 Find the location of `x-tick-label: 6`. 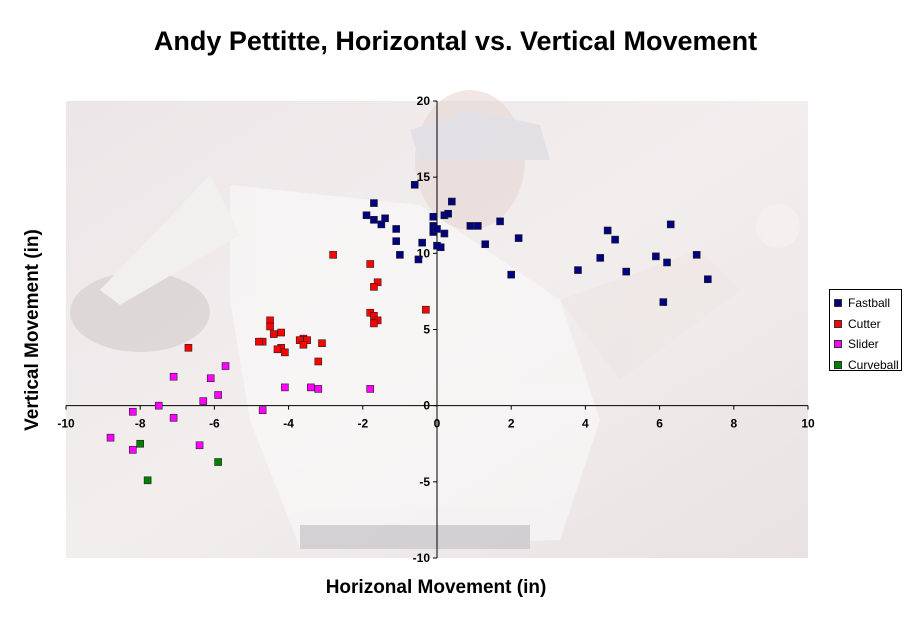

x-tick-label: 6 is located at coordinates (659, 424).